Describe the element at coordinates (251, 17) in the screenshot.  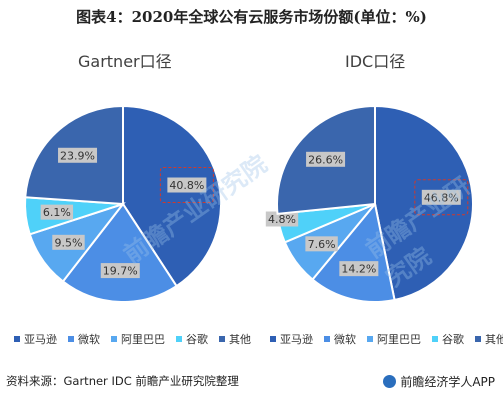
I see `chart-title: 图表4：2020年全球公有云服务市场份额(单位：%)` at that location.